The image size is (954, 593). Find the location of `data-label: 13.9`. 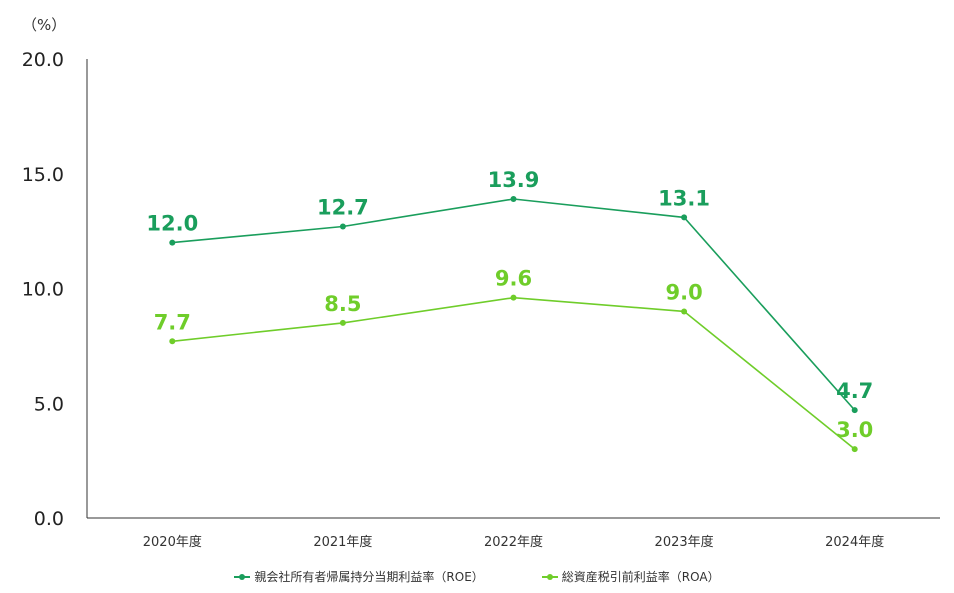

data-label: 13.9 is located at coordinates (514, 180).